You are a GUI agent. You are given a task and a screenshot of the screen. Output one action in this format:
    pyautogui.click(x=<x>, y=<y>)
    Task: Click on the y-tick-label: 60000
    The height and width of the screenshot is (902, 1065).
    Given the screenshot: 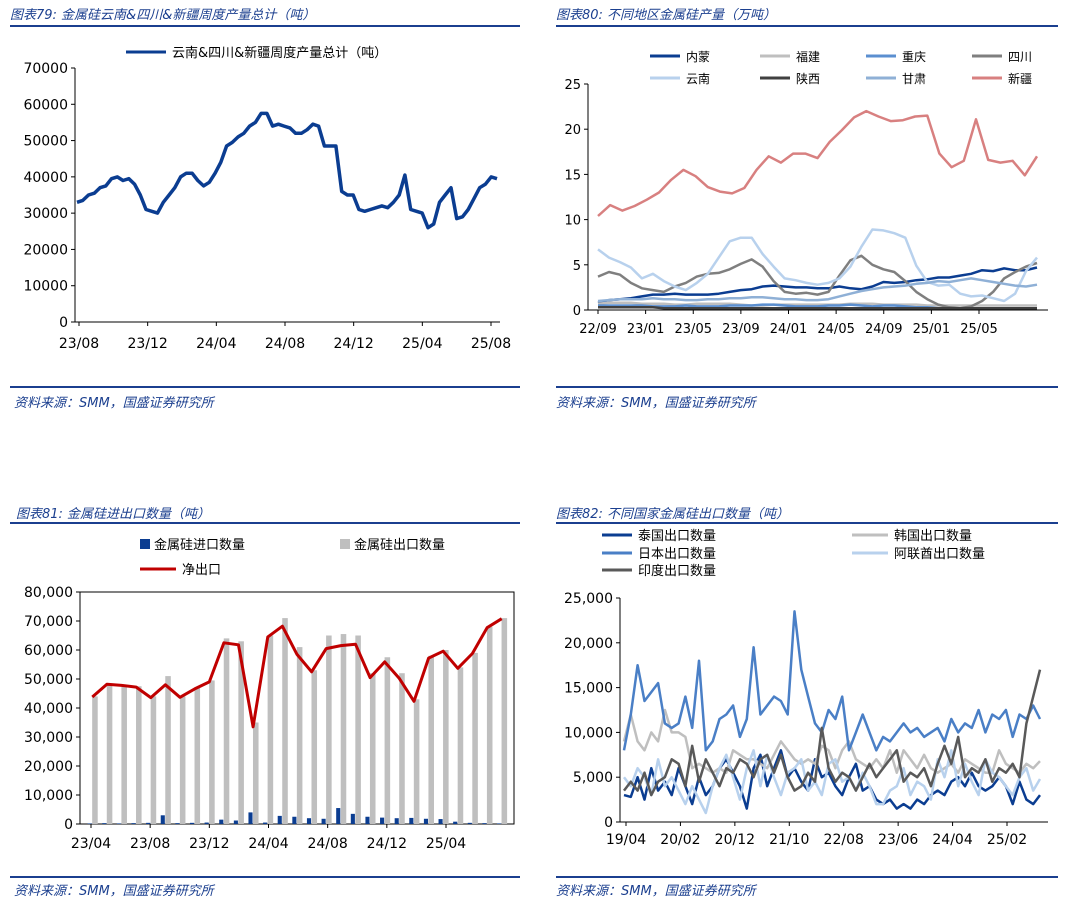 What is the action you would take?
    pyautogui.click(x=45, y=105)
    